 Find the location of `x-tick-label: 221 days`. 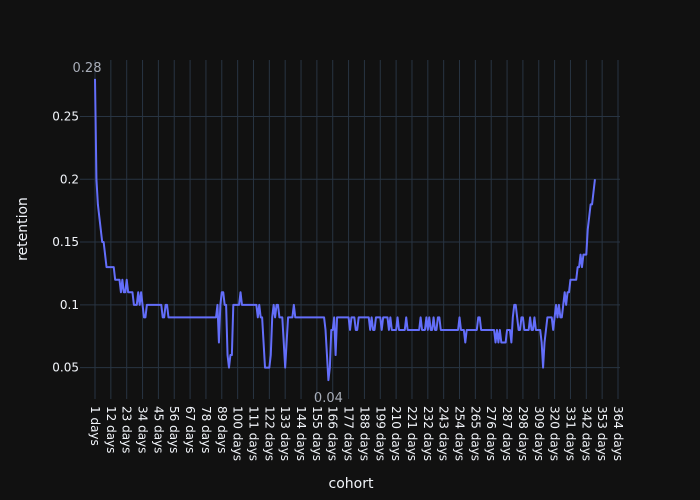

x-tick-label: 221 days is located at coordinates (412, 433).